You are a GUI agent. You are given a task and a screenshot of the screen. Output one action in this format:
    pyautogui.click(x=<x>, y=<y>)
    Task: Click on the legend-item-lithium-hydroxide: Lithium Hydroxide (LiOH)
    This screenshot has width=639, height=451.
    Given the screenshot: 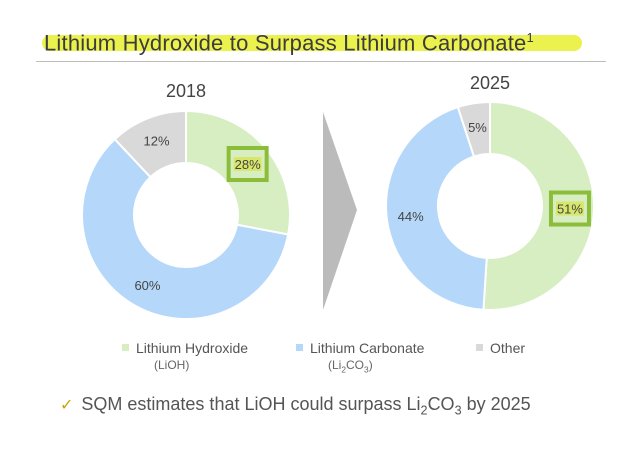 What is the action you would take?
    pyautogui.click(x=185, y=356)
    